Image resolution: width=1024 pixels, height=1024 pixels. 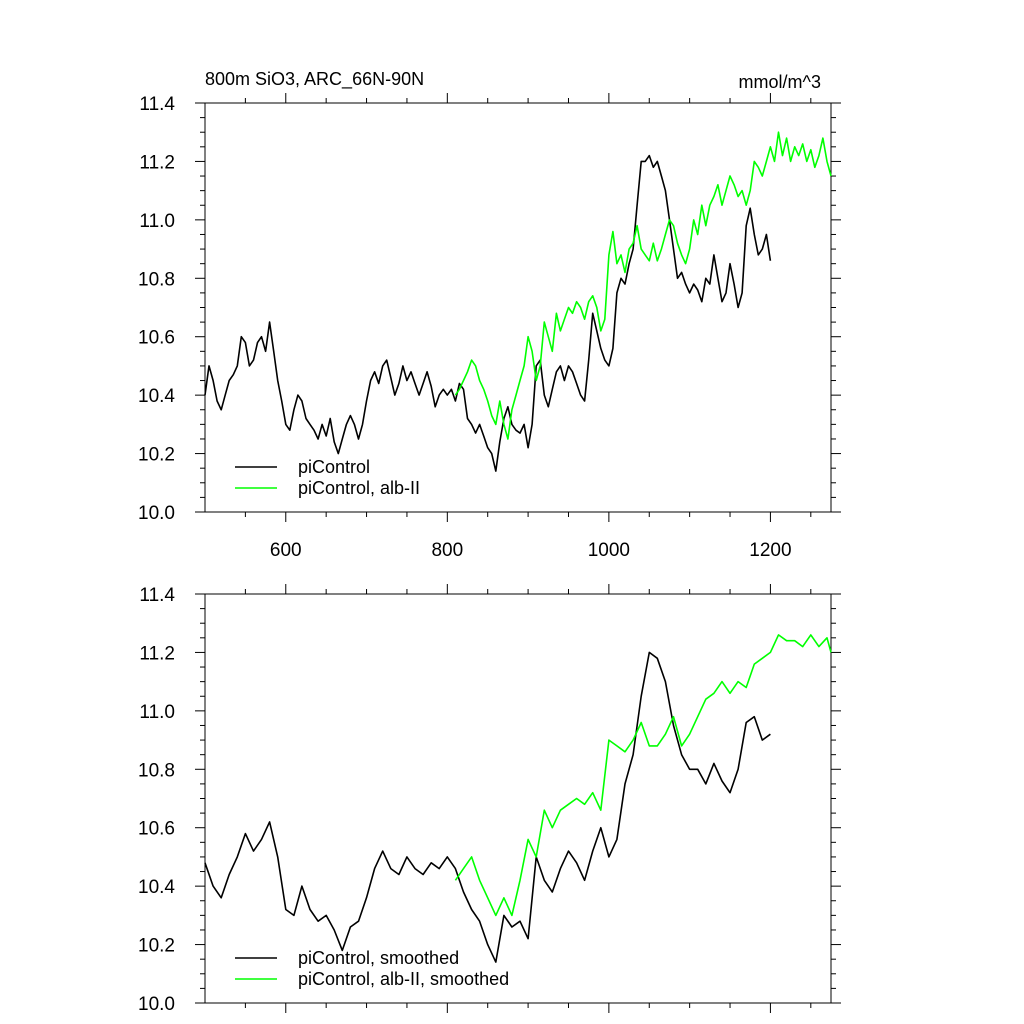 I want to click on x-tick-label: 1000, so click(x=609, y=550).